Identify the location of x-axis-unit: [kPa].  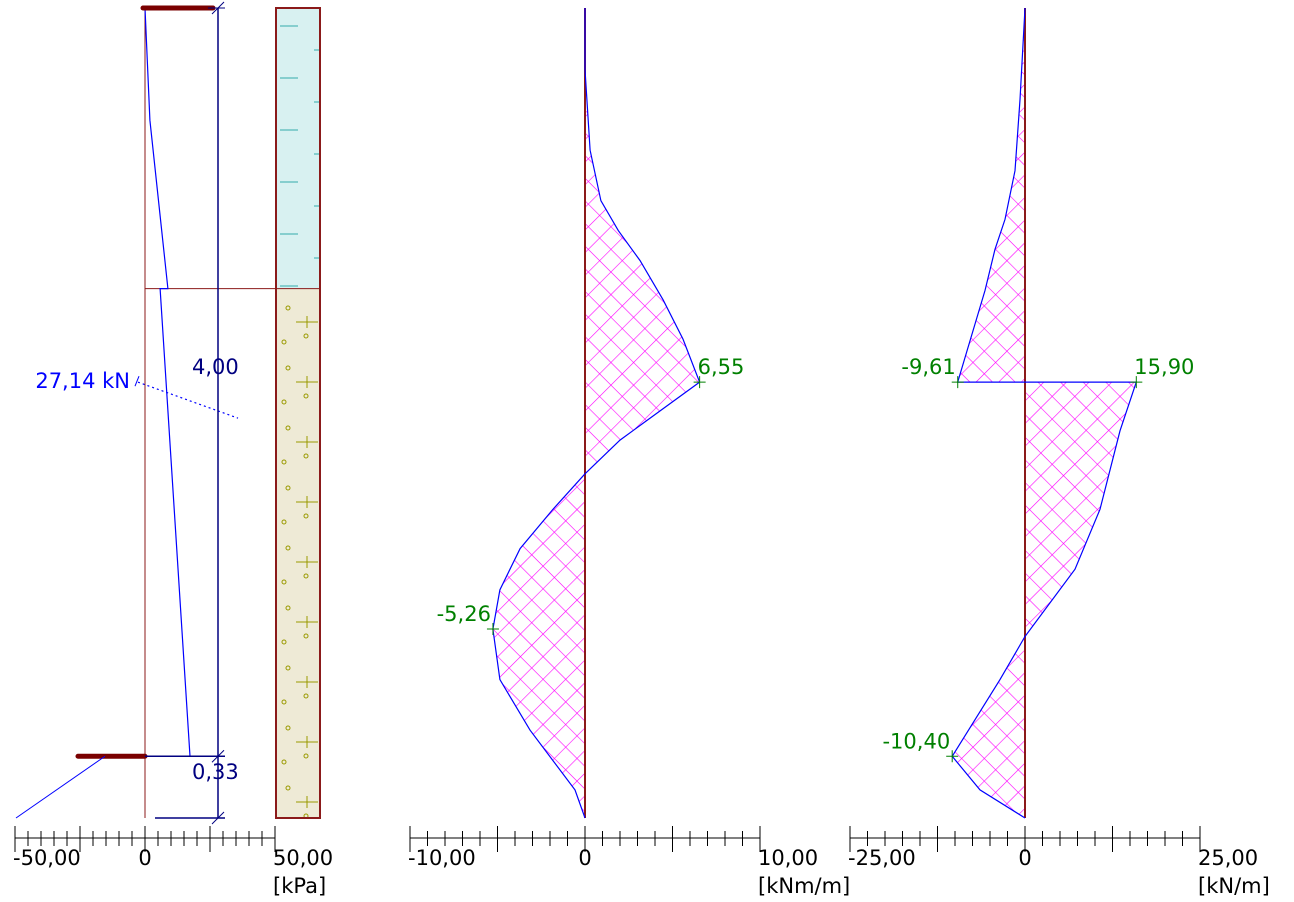
(299, 886).